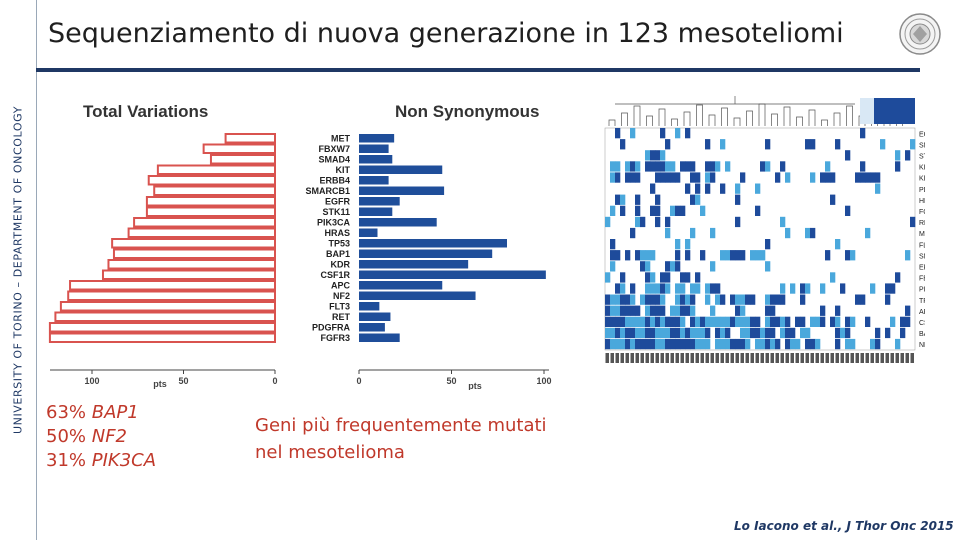 The image size is (960, 540). Describe the element at coordinates (341, 317) in the screenshot. I see `gene-label: RET` at that location.